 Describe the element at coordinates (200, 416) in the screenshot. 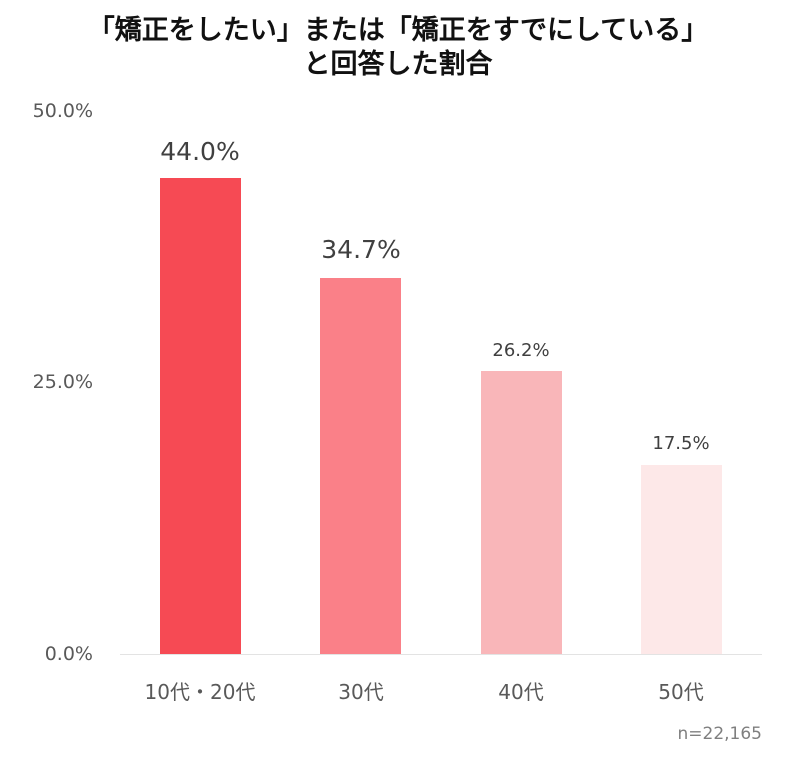

I see `bar-10s-20s` at that location.